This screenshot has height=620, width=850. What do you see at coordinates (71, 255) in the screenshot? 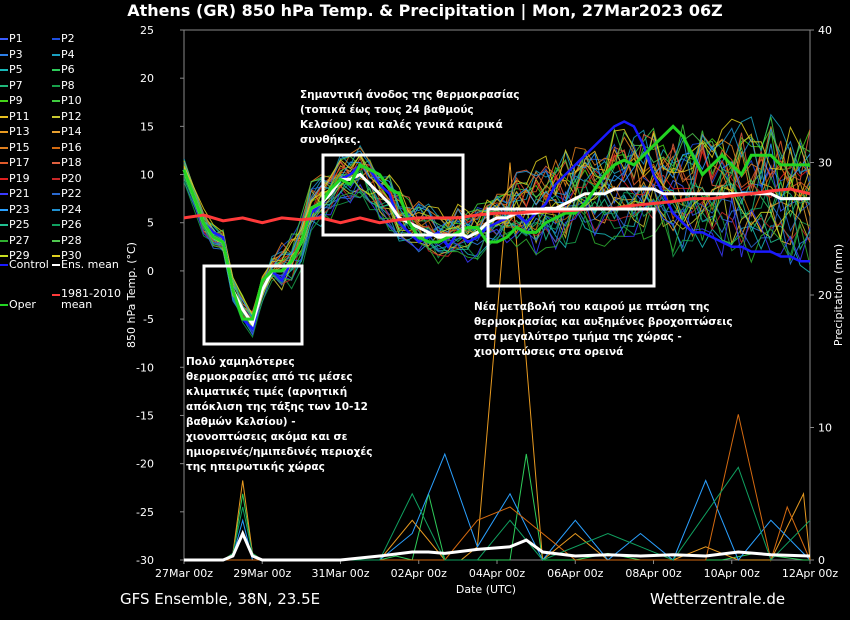
I see `legend-label: P30` at bounding box center [71, 255].